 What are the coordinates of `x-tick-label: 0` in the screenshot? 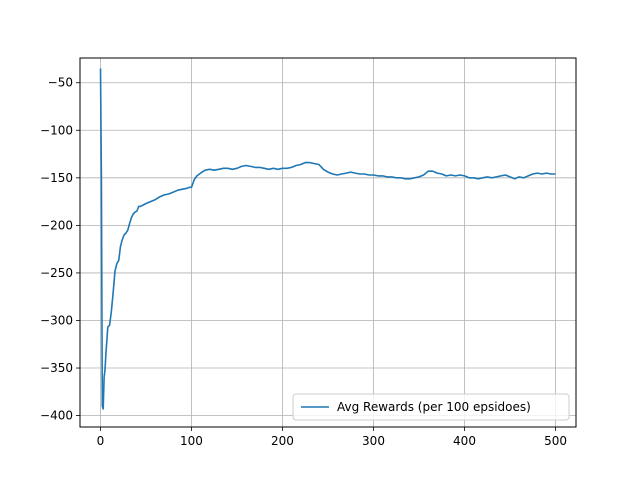 It's located at (101, 441).